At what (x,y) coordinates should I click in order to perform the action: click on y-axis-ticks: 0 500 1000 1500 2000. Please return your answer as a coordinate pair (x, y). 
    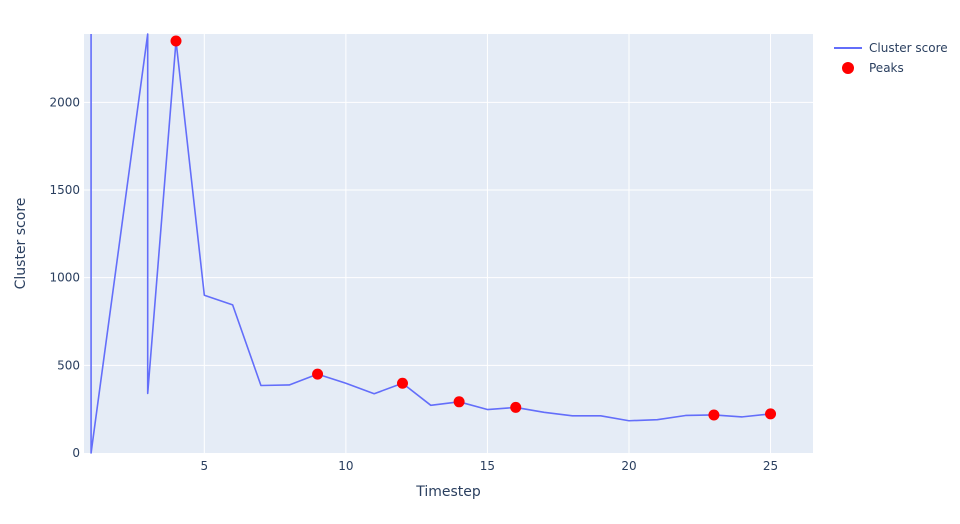
    Looking at the image, I should click on (64, 277).